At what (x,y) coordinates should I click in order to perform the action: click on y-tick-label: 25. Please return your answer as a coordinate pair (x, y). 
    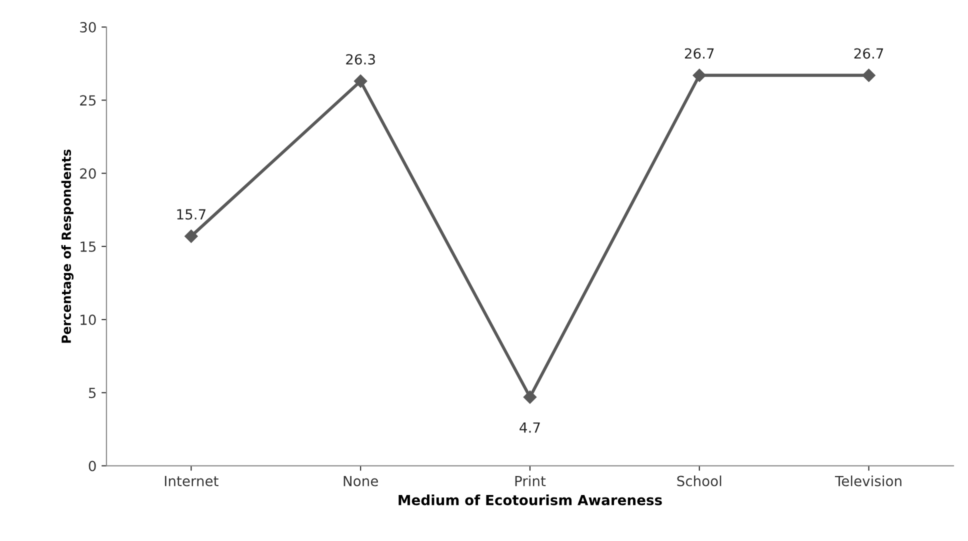
    Looking at the image, I should click on (88, 100).